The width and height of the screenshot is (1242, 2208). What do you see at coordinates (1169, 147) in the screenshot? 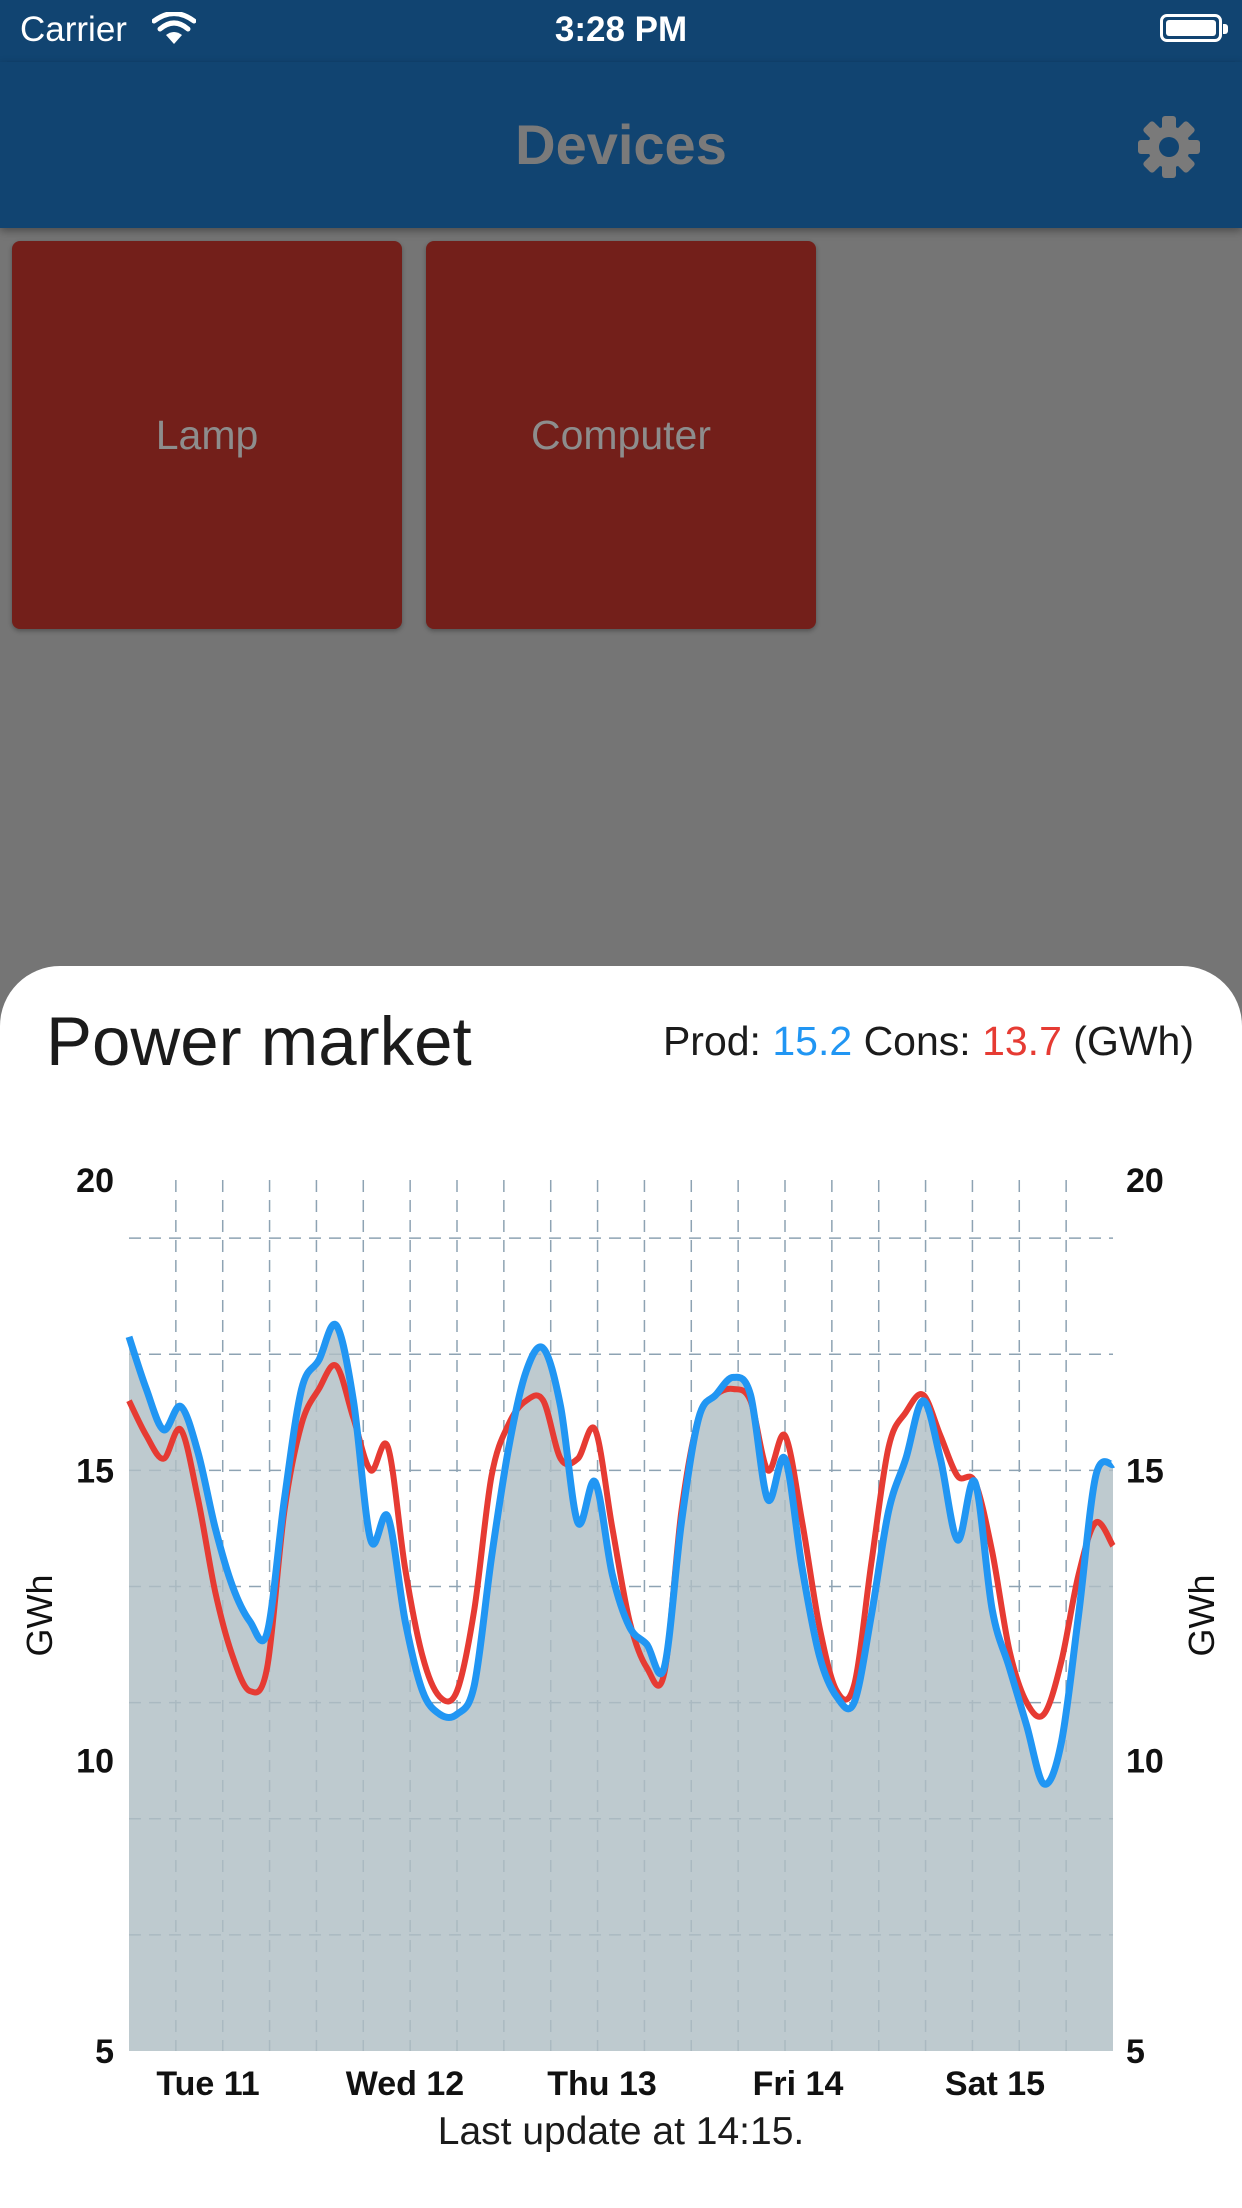
I see `gear-icon` at bounding box center [1169, 147].